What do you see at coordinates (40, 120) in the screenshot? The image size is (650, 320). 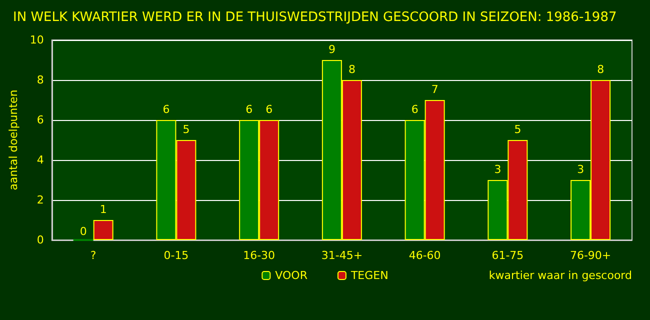 I see `y-tick-label: 6` at bounding box center [40, 120].